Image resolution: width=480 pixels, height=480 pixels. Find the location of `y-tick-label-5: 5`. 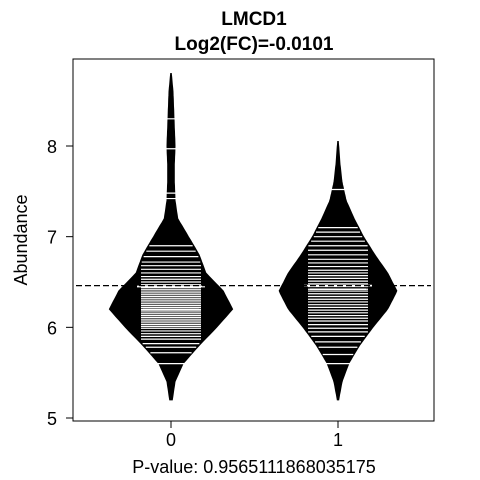

y-tick-label-5: 5 is located at coordinates (52, 419).